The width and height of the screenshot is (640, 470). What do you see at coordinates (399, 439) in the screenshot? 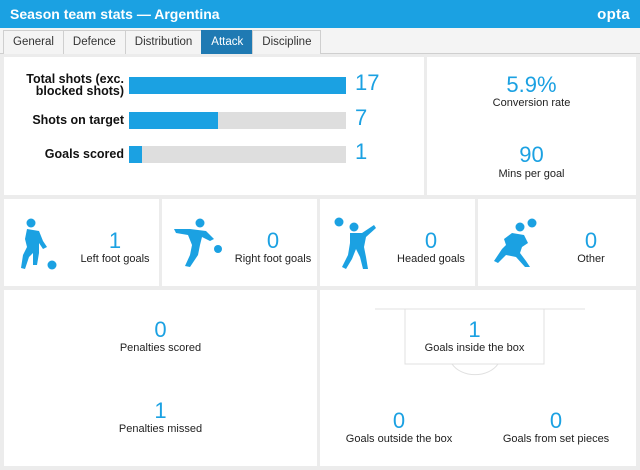
I see `goals-outside-box-label: Goals outside the box` at bounding box center [399, 439].